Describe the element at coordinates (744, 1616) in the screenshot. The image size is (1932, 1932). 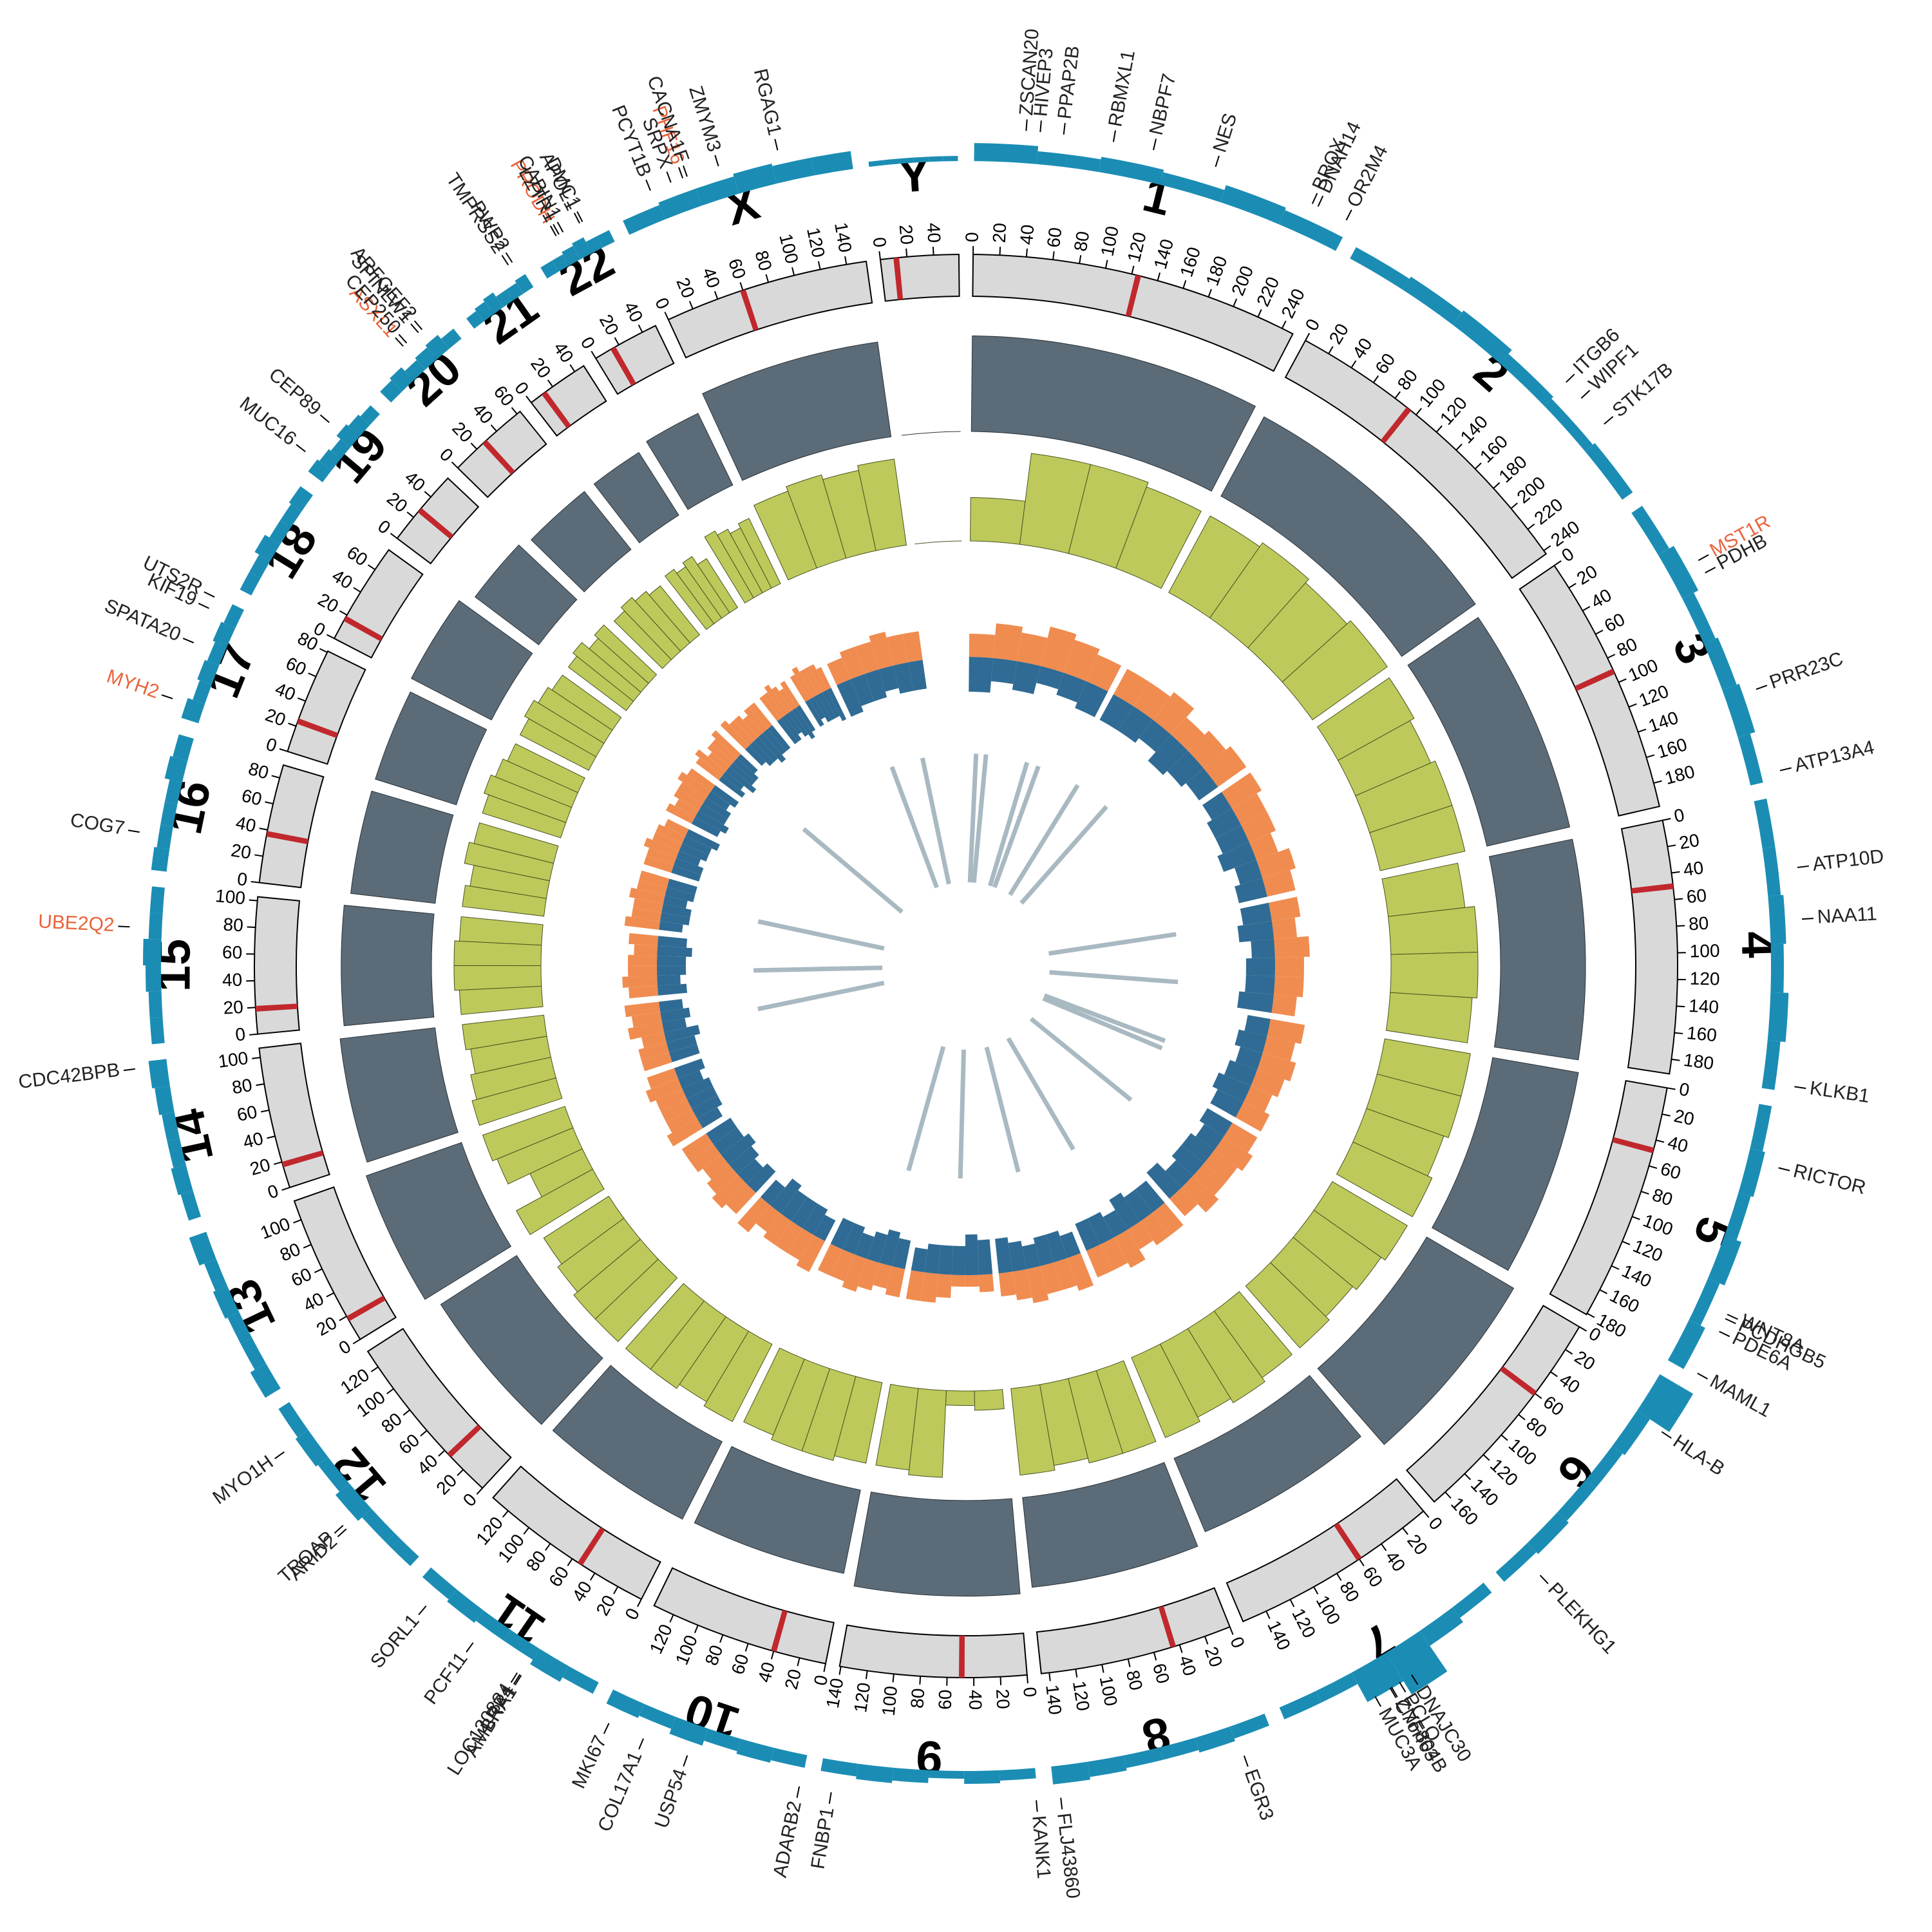
I see `ideogram` at that location.